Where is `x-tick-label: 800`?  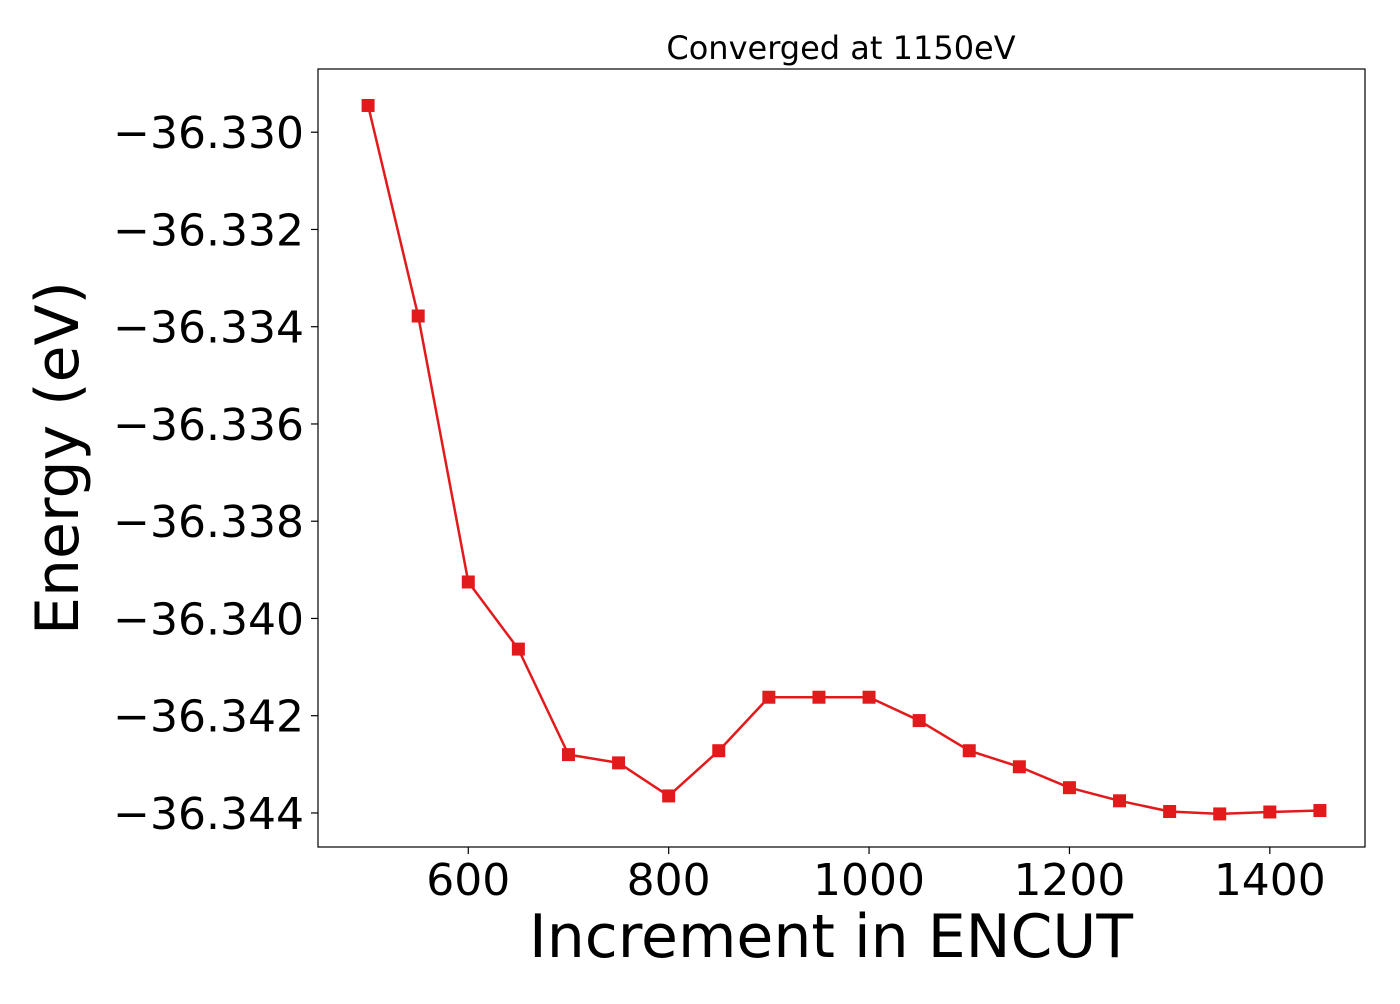
x-tick-label: 800 is located at coordinates (669, 880).